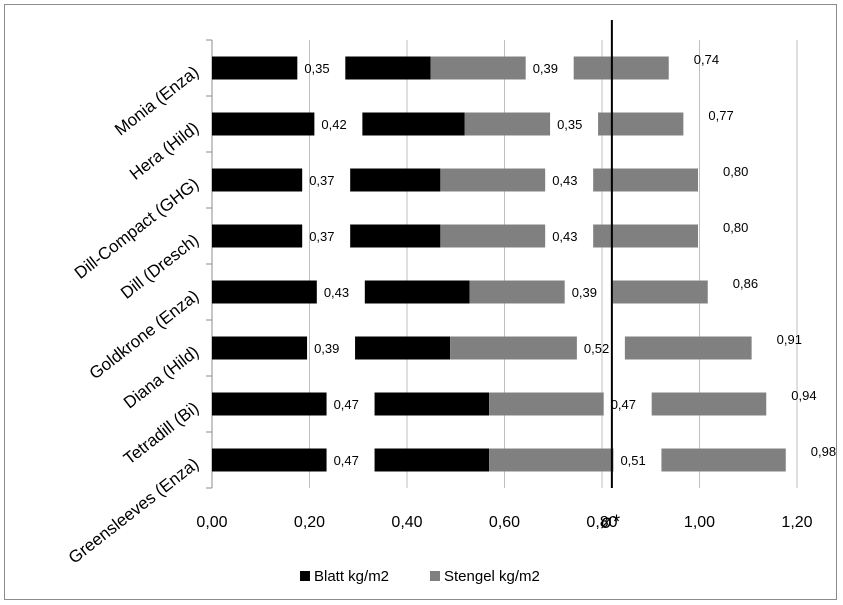 The height and width of the screenshot is (605, 843). What do you see at coordinates (623, 404) in the screenshot?
I see `data-label-stengel: 0,47` at bounding box center [623, 404].